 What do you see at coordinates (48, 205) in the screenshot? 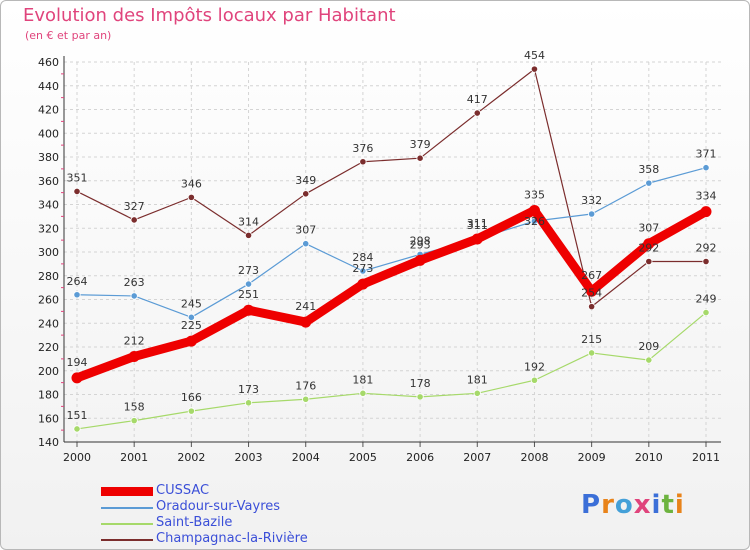
I see `y-tick-label: 340` at bounding box center [48, 205].